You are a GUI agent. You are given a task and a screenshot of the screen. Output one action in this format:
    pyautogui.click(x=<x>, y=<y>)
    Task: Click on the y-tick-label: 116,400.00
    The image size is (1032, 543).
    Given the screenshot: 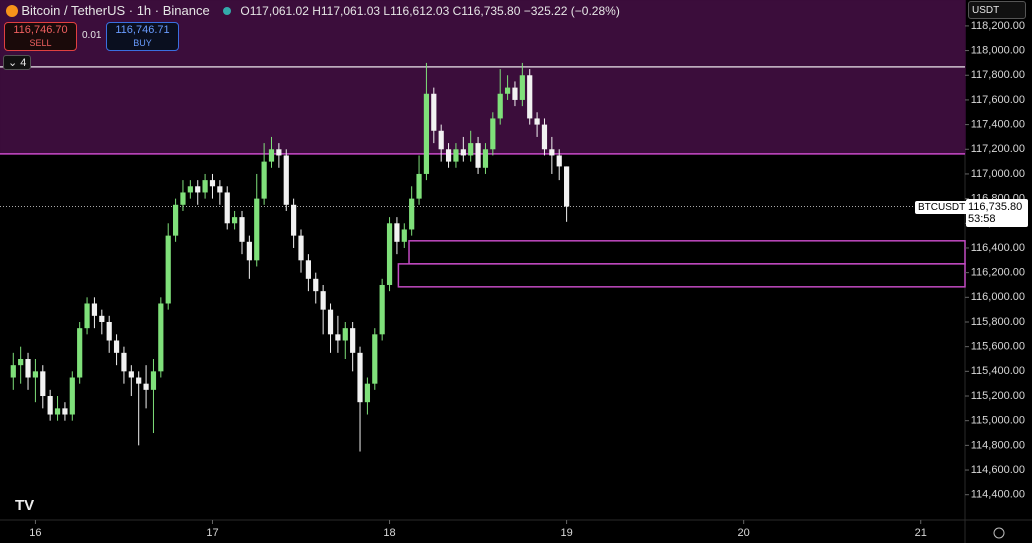 What is the action you would take?
    pyautogui.click(x=998, y=248)
    